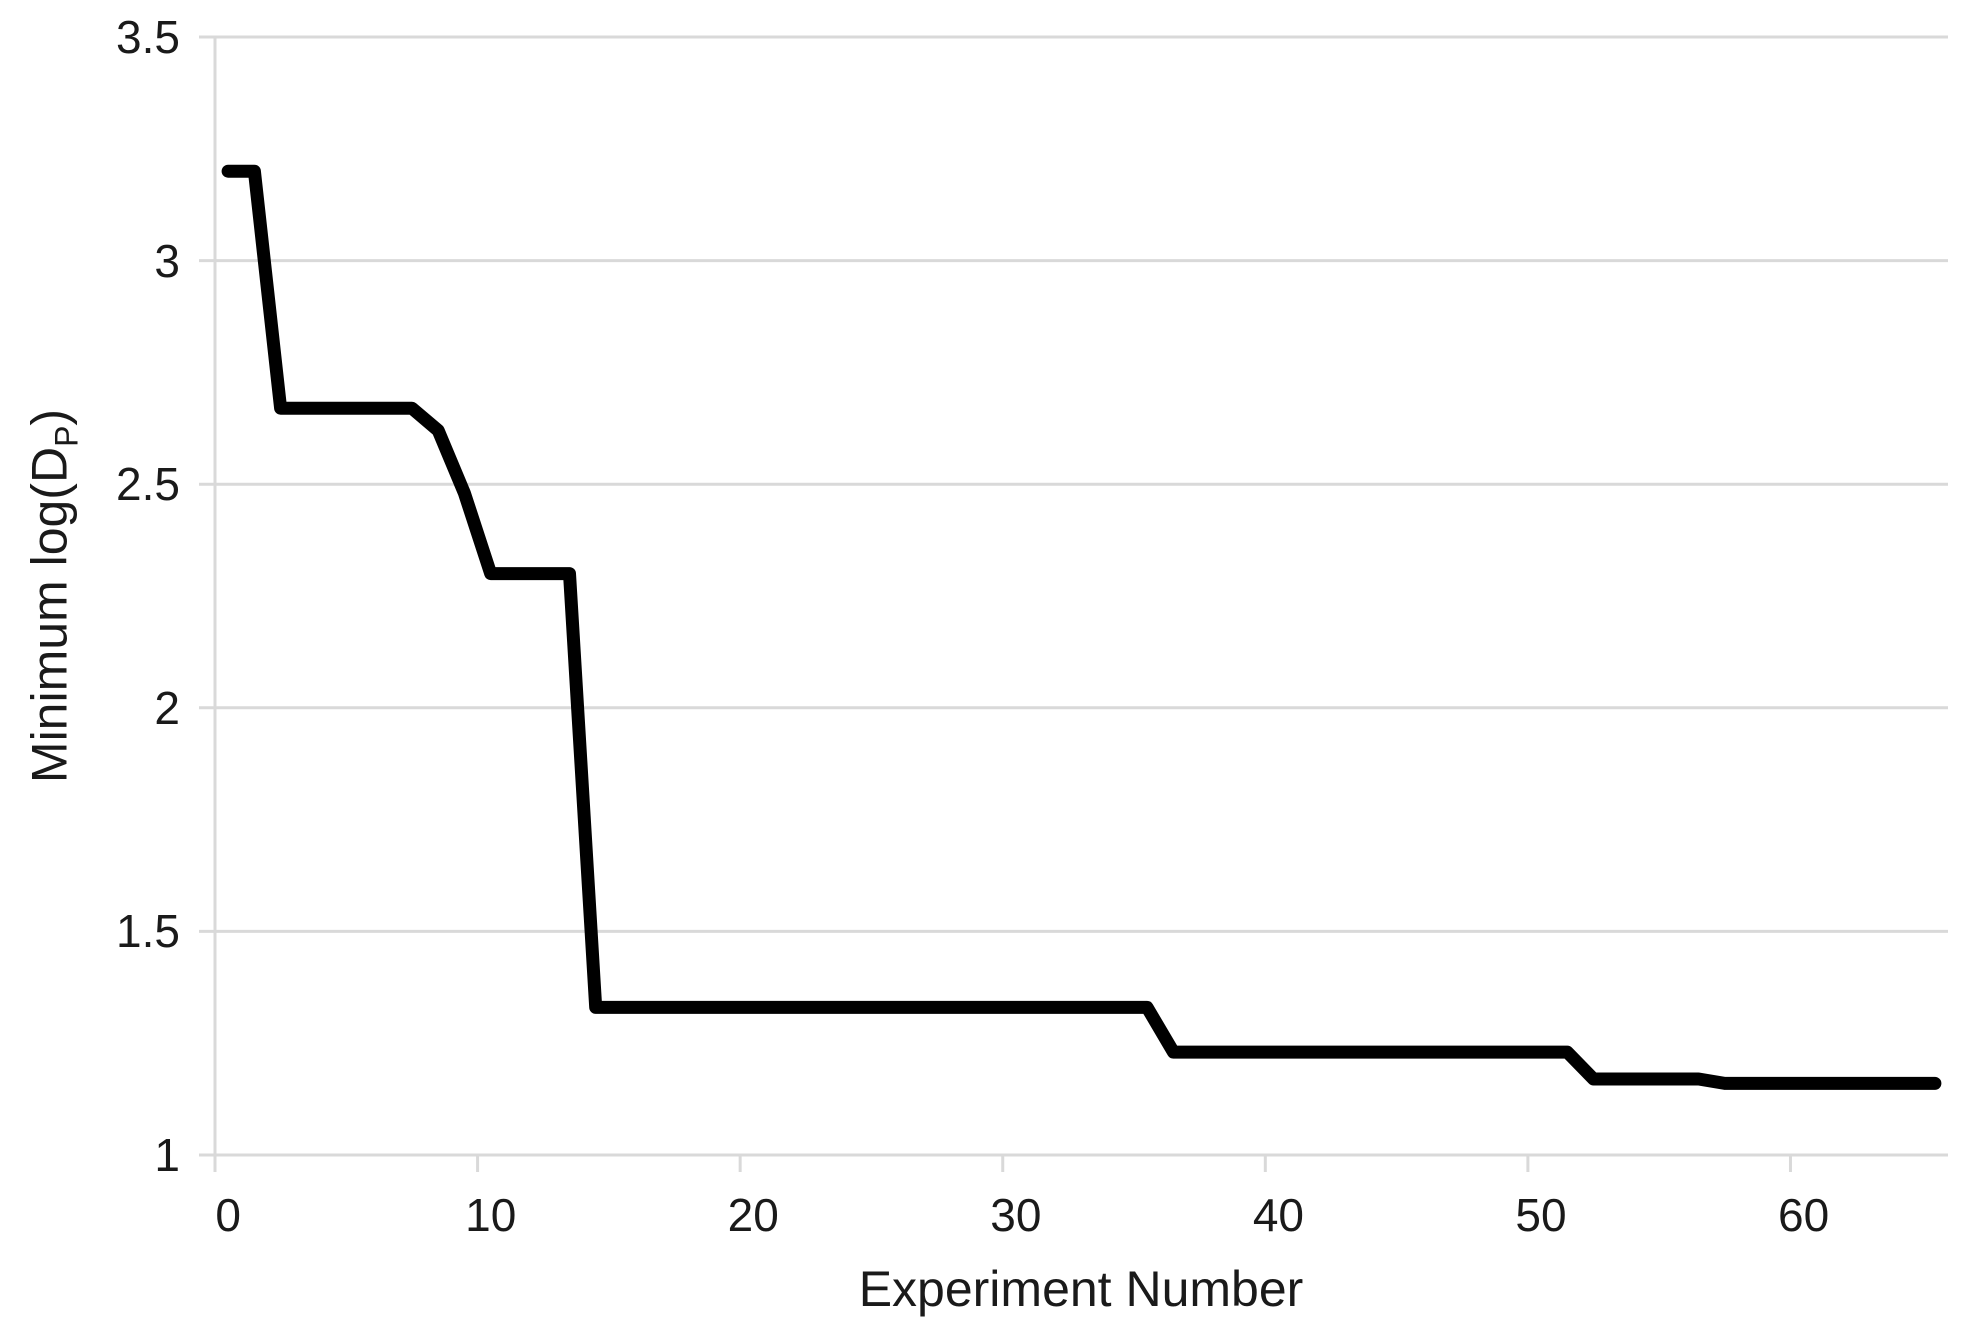  What do you see at coordinates (1541, 1215) in the screenshot?
I see `x-tick-label: 50` at bounding box center [1541, 1215].